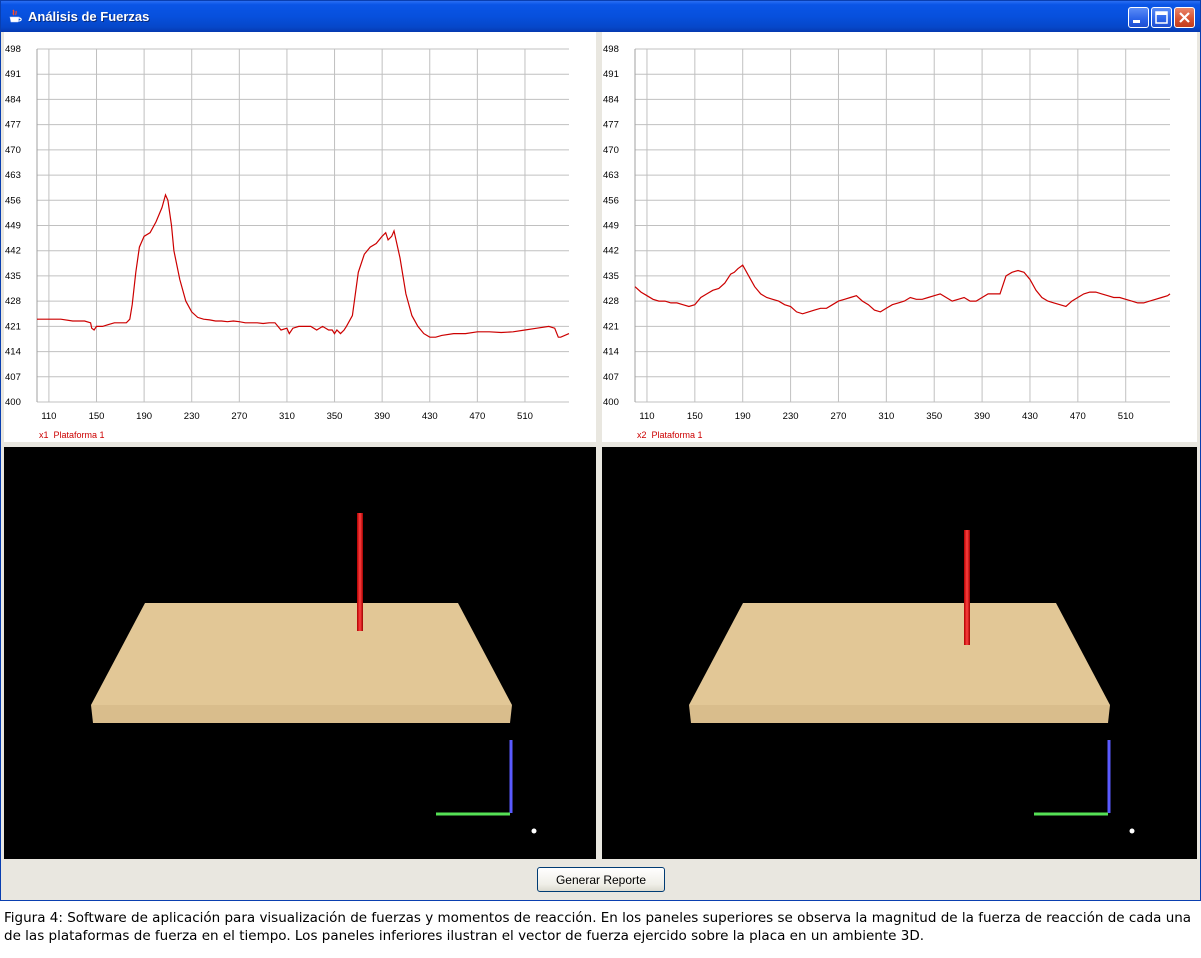  I want to click on chart-legend: x1 Plataforma 1, so click(72, 435).